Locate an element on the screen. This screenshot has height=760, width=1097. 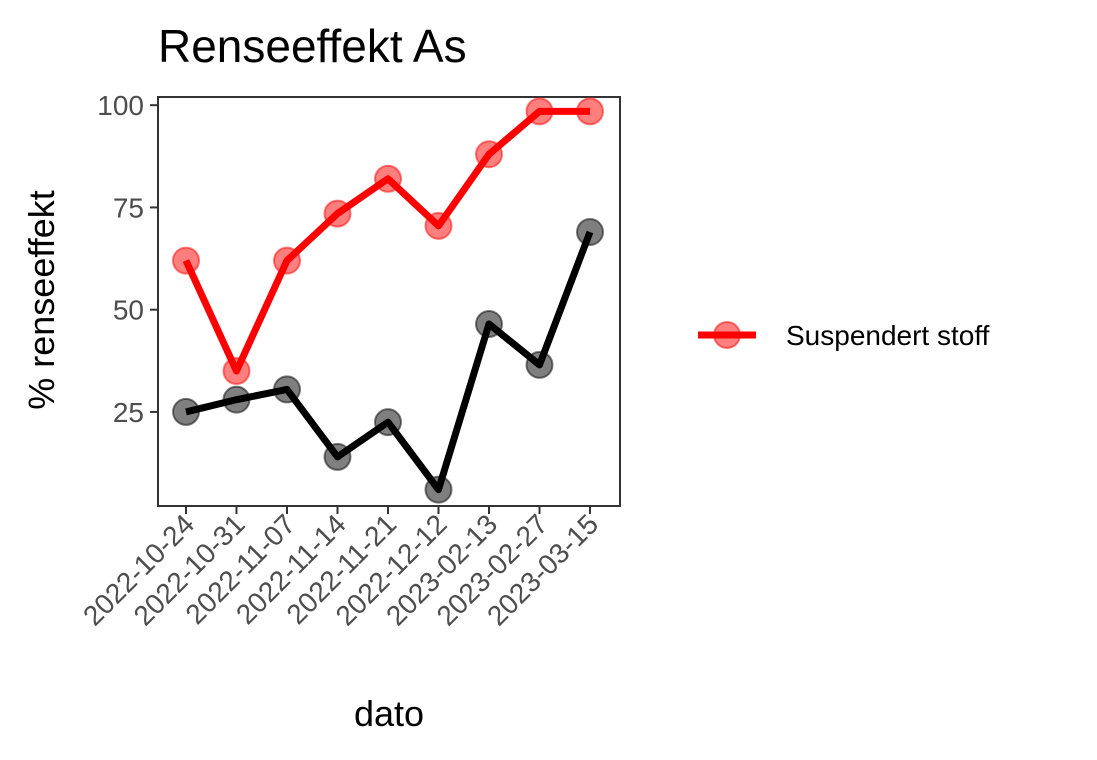
chart-title: Renseeffekt As is located at coordinates (312, 46).